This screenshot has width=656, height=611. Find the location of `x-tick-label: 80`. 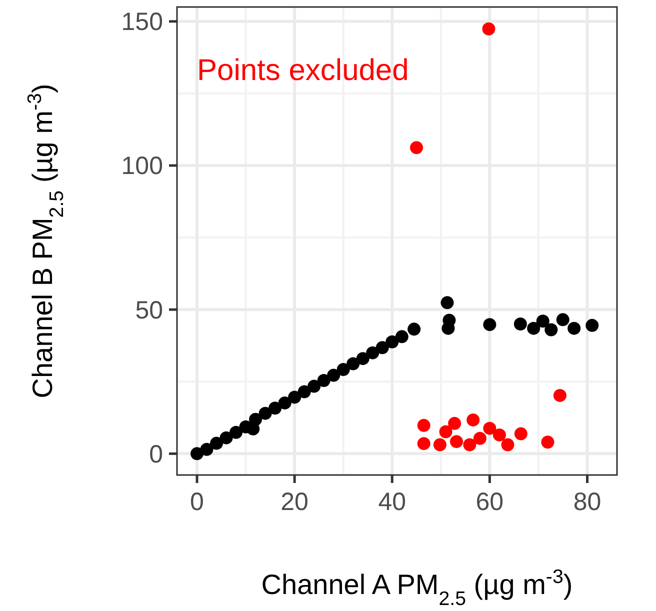

x-tick-label: 80 is located at coordinates (587, 502).